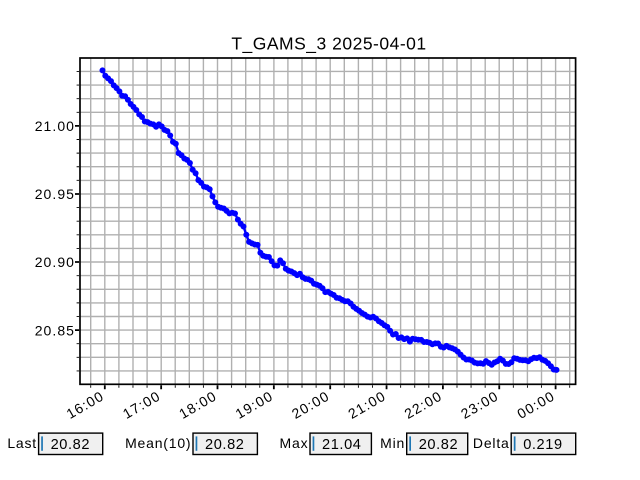 This screenshot has width=640, height=480. What do you see at coordinates (55, 330) in the screenshot?
I see `svg-text: 20.85` at bounding box center [55, 330].